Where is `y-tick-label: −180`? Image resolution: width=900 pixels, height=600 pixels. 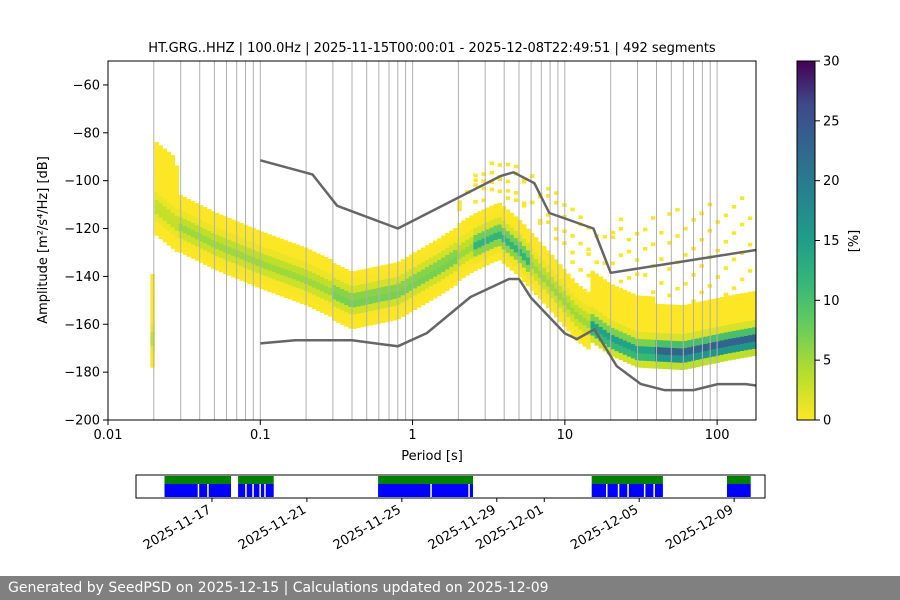 y-tick-label: −180 is located at coordinates (82, 373).